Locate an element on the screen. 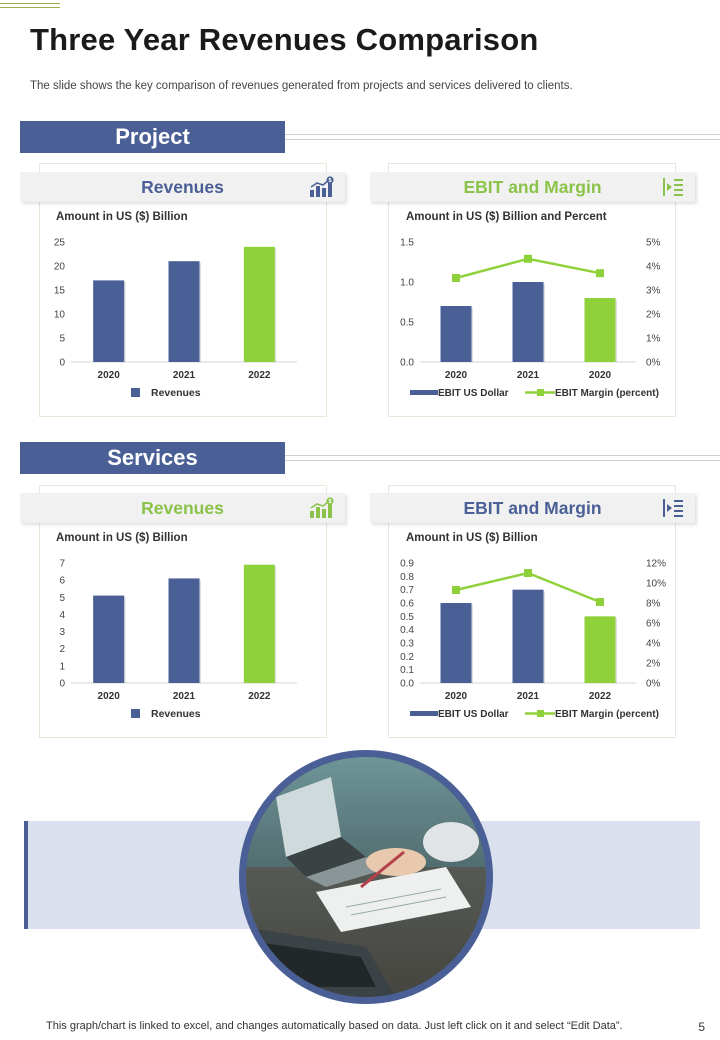 The image size is (720, 1040). services-revenues-header: Revenues $ is located at coordinates (182, 508).